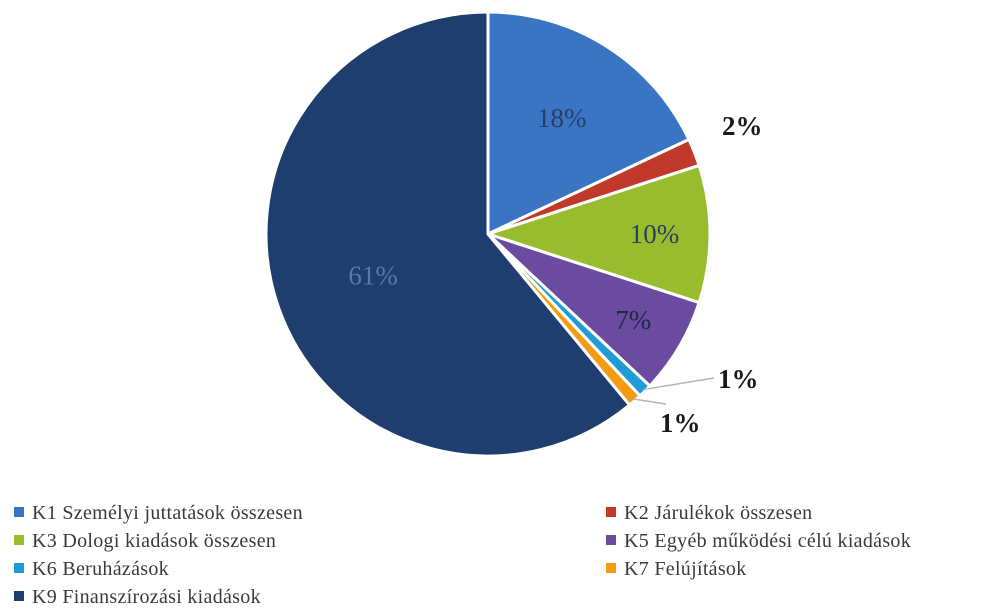 The image size is (996, 613). I want to click on legend-label-k6: K6 Beruházások, so click(100, 569).